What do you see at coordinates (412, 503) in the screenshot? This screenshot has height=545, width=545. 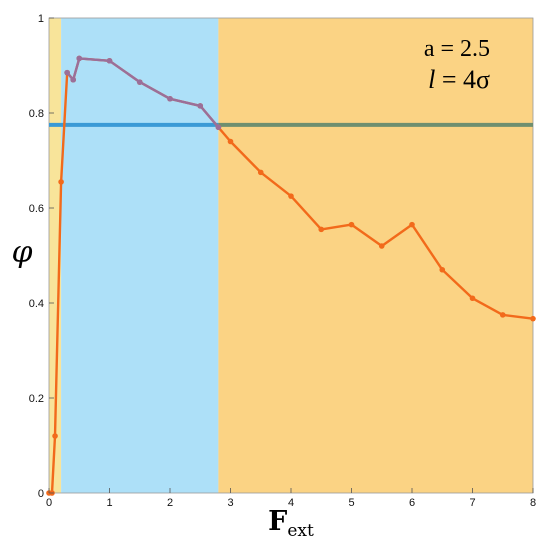 I see `x-tick-label-6: 6` at bounding box center [412, 503].